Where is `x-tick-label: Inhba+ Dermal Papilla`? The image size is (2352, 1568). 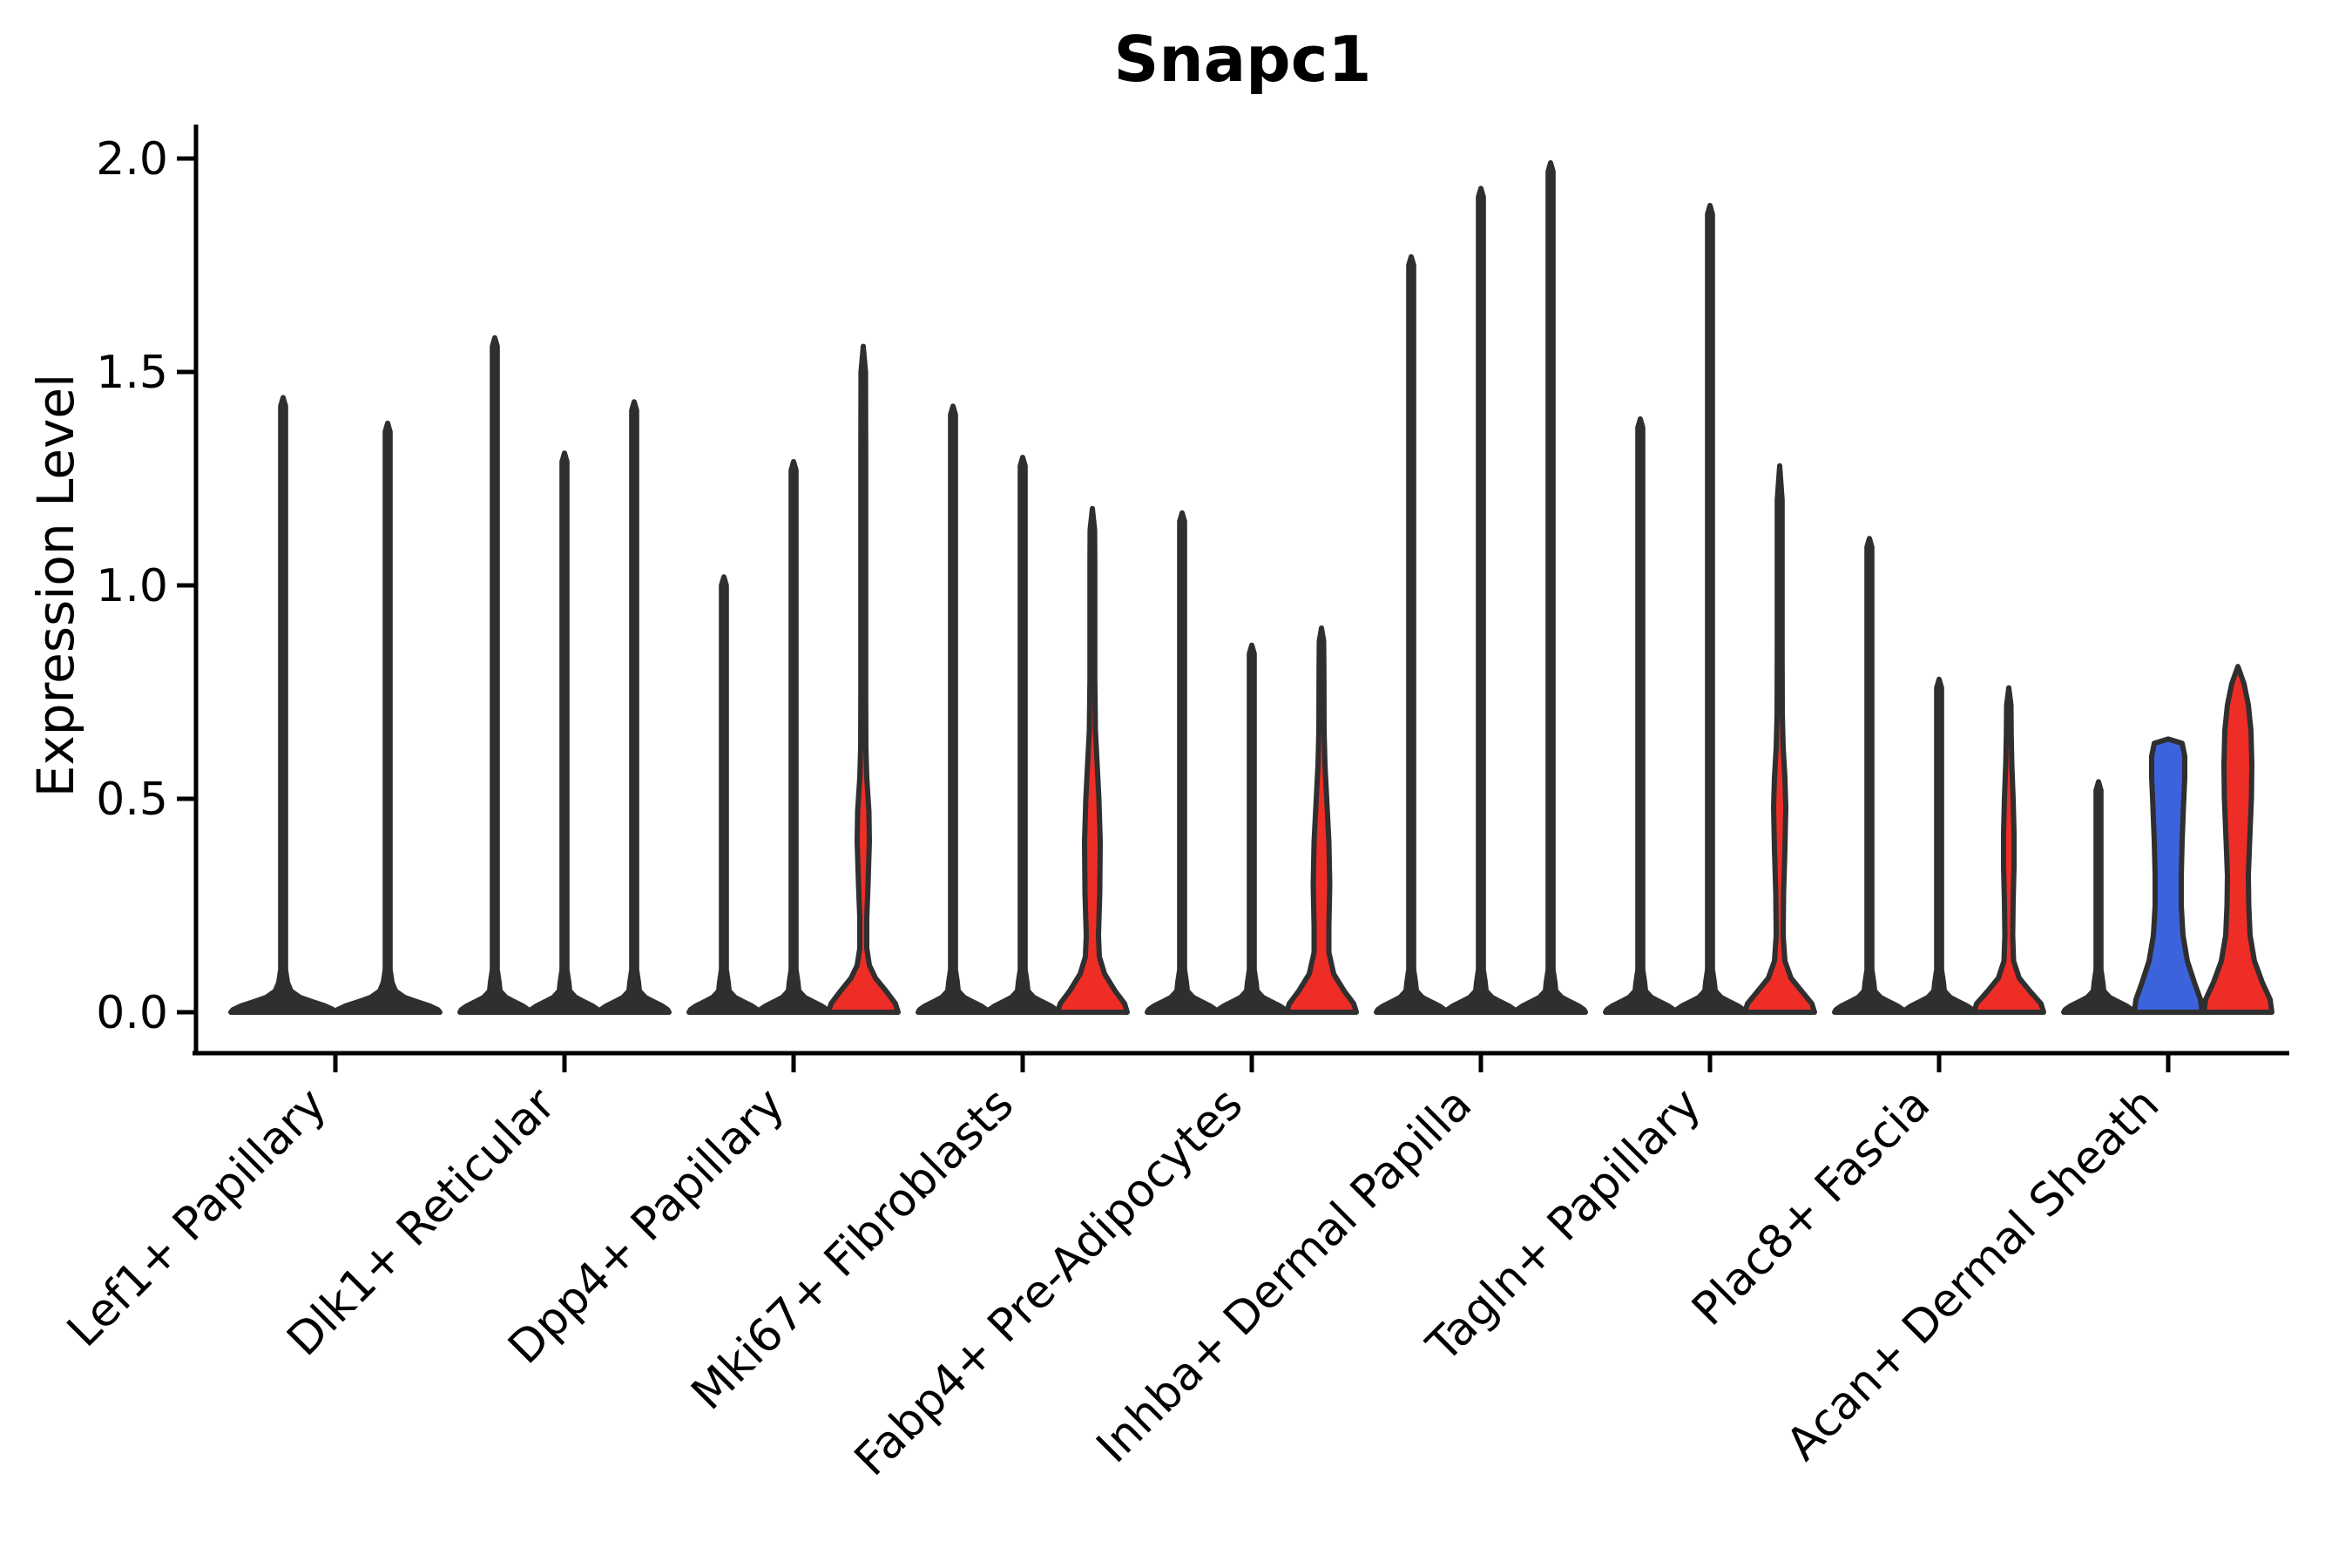 x-tick-label: Inhba+ Dermal Papilla is located at coordinates (1284, 1275).